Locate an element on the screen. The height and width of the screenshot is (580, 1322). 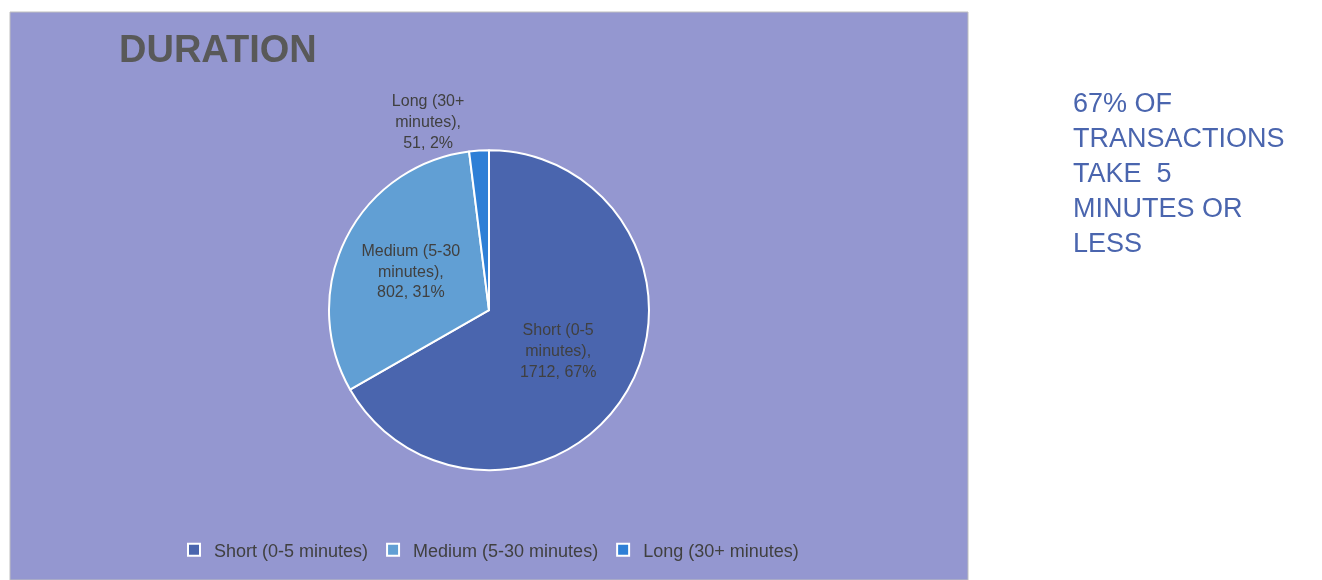
text: 67% OF TRANSACTIONS TAKE 5 MINUTES OR LESS is located at coordinates (1179, 173).